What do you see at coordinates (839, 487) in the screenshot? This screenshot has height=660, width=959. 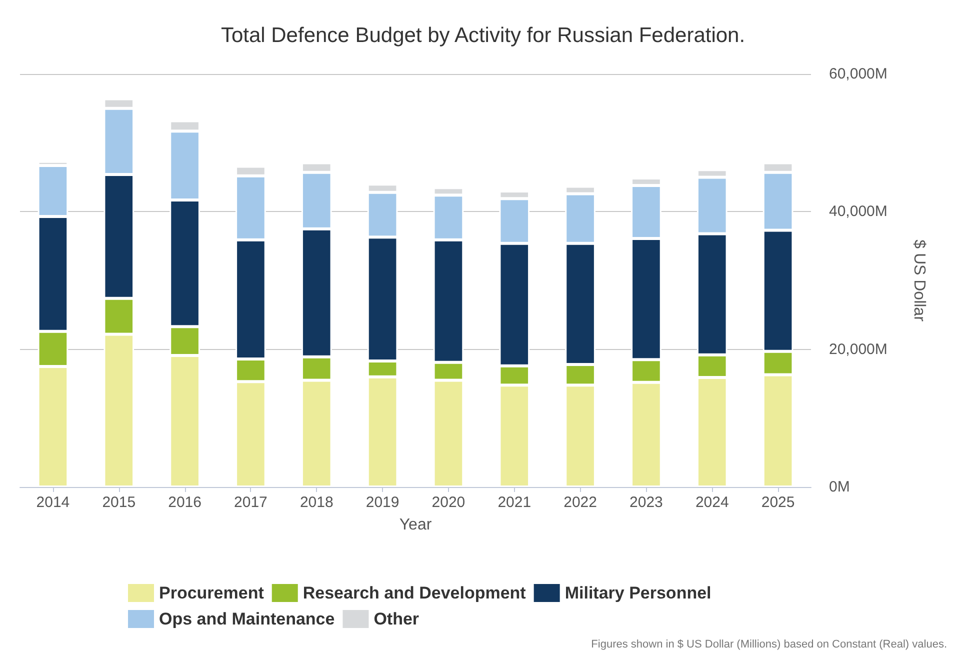 I see `y2-tick-label: 0M` at bounding box center [839, 487].